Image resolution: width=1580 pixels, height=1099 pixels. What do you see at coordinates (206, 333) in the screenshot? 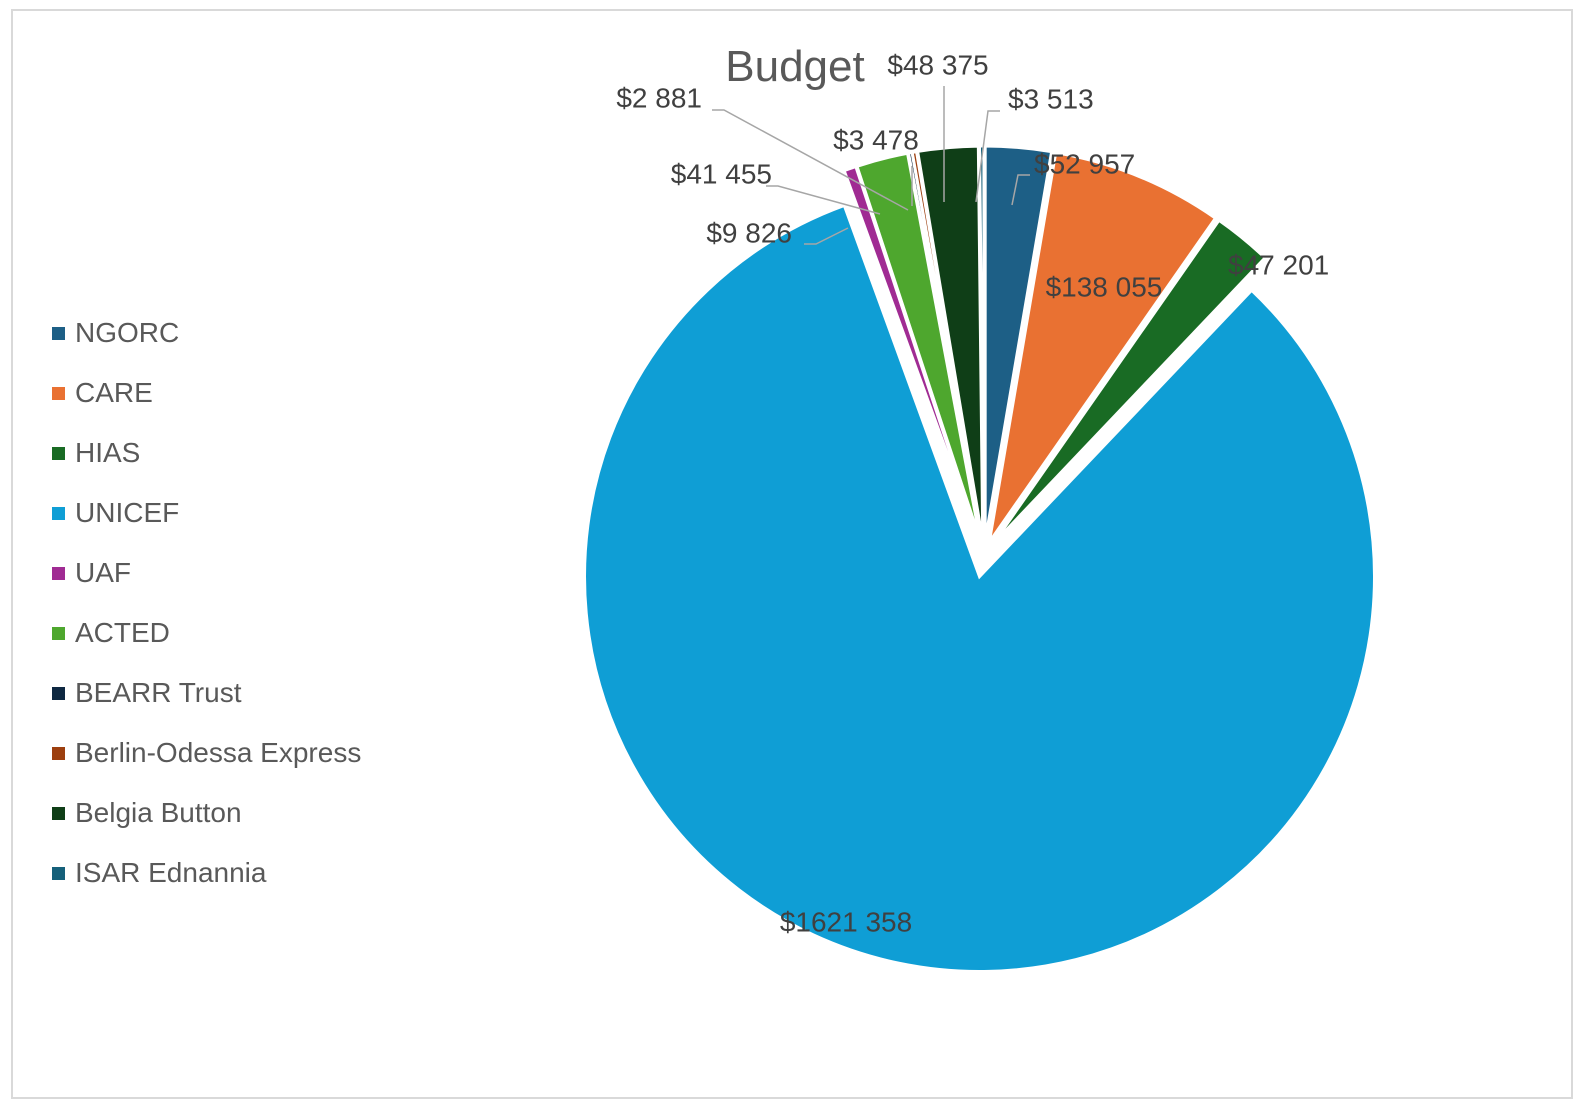
I see `legend-item-ngorc: NGORC` at bounding box center [206, 333].